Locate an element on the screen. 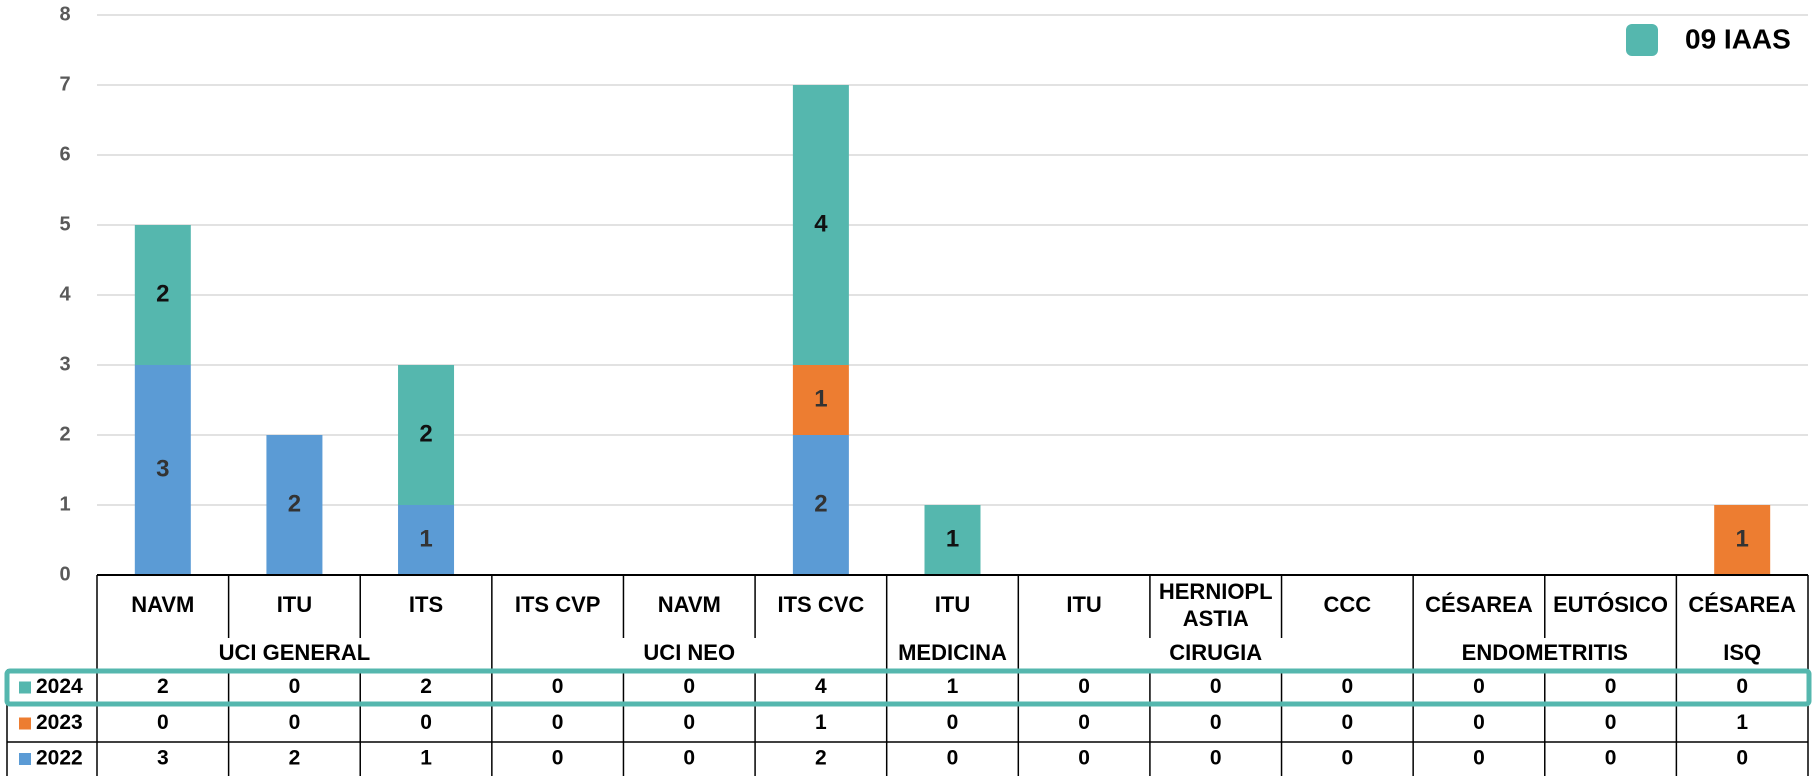 This screenshot has height=776, width=1816. table-value: 3 is located at coordinates (163, 758).